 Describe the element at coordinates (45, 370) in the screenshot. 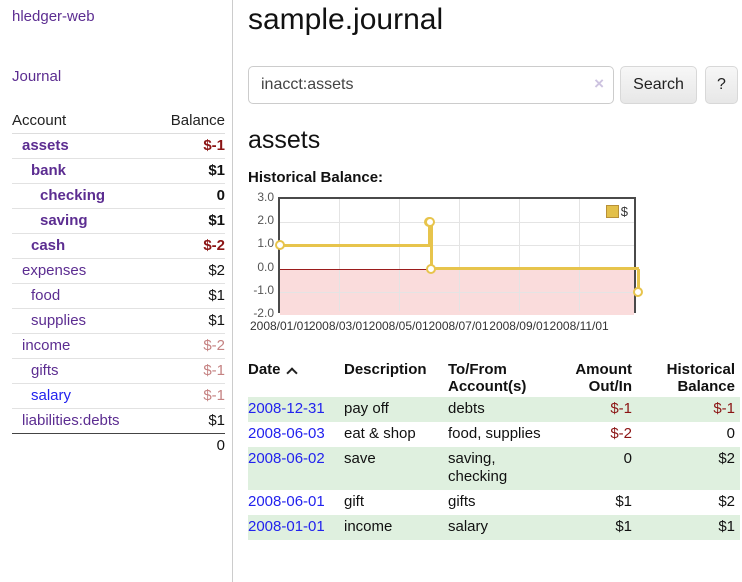

I see `account-link: gifts` at that location.